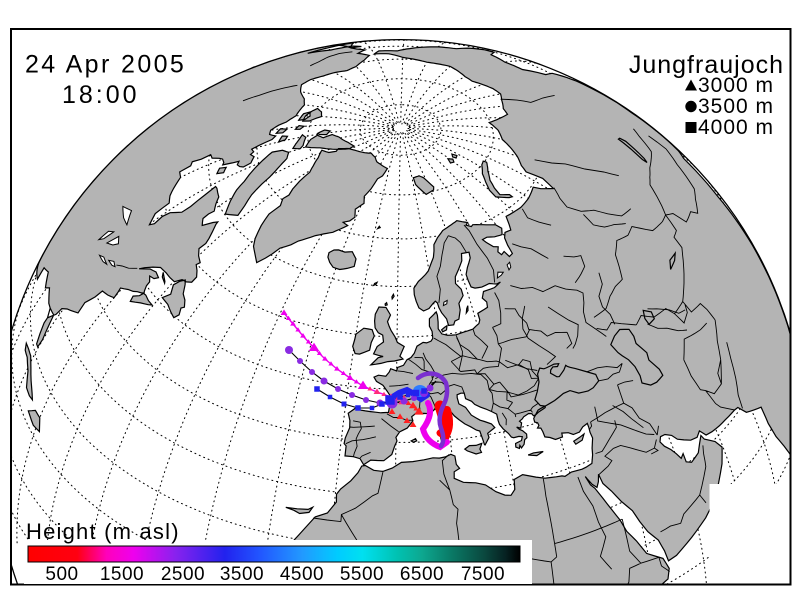  I want to click on svg-text: Jungfraujoch, so click(706, 65).